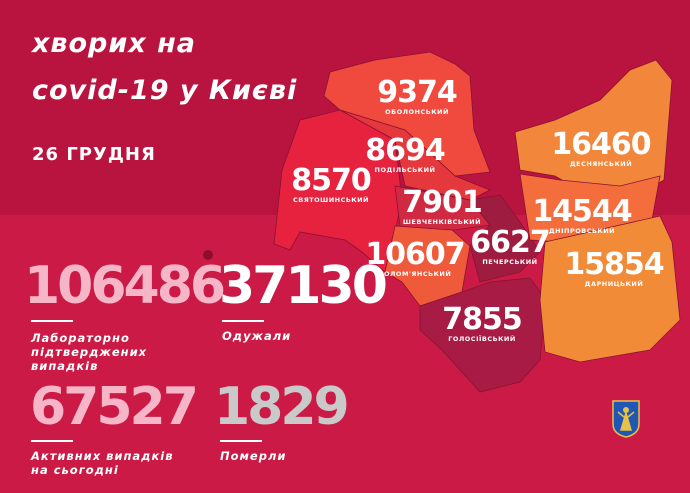  I want to click on district-label-dniprovskyi: 14544 ДНІПРОВСЬКИЙ, so click(582, 214).